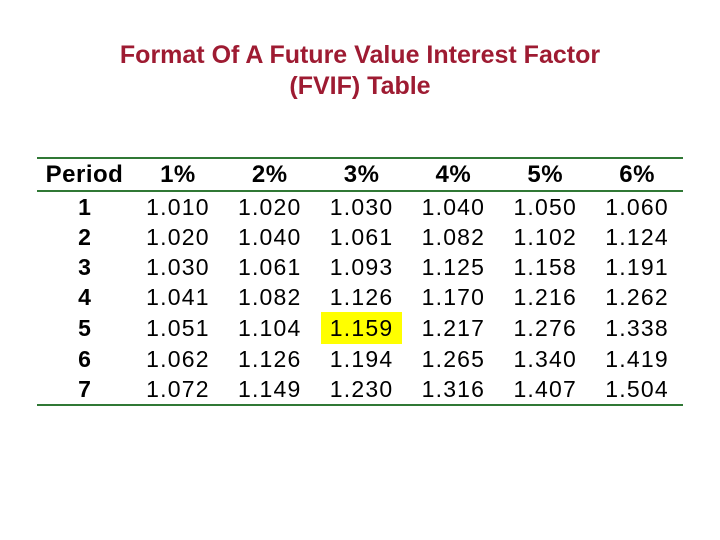 Image resolution: width=720 pixels, height=540 pixels. I want to click on fvif-value-cell: 1.104, so click(269, 327).